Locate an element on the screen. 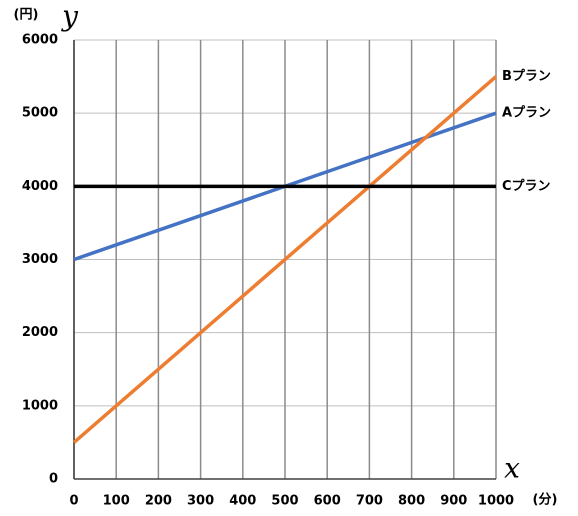 The image size is (578, 516). series-label: Cプラン is located at coordinates (526, 186).